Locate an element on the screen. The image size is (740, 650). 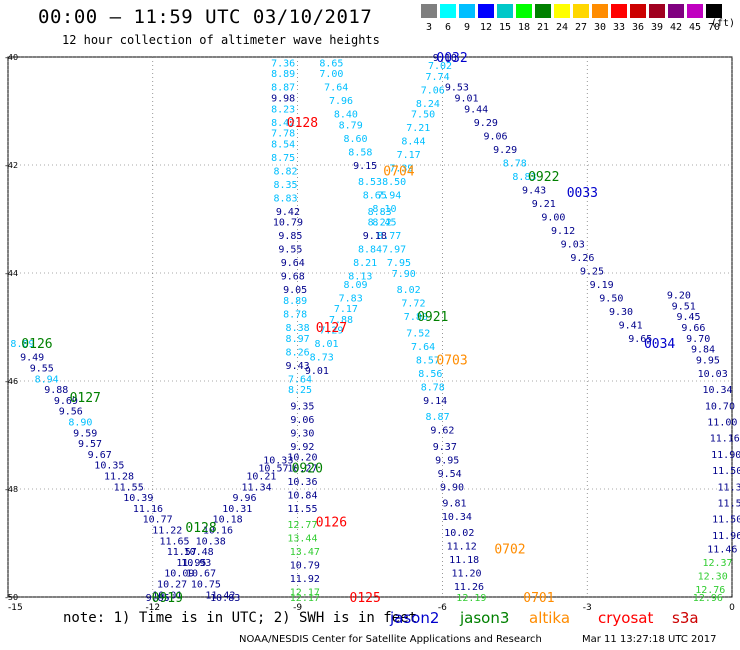
pass-time-label: 0126 is located at coordinates (36, 344).